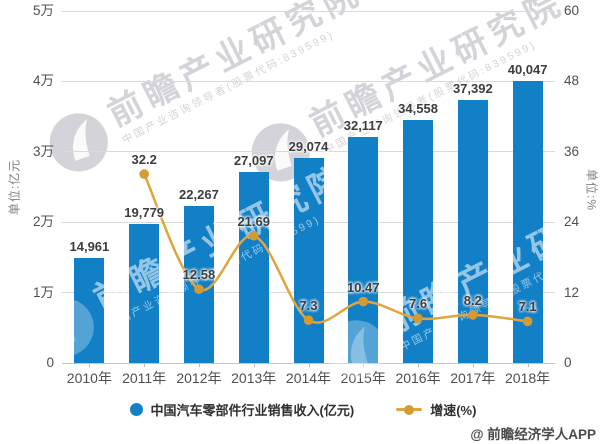 The height and width of the screenshot is (444, 606). I want to click on legend-item-revenue: 中国汽车零部件行业销售收入(亿元), so click(242, 409).